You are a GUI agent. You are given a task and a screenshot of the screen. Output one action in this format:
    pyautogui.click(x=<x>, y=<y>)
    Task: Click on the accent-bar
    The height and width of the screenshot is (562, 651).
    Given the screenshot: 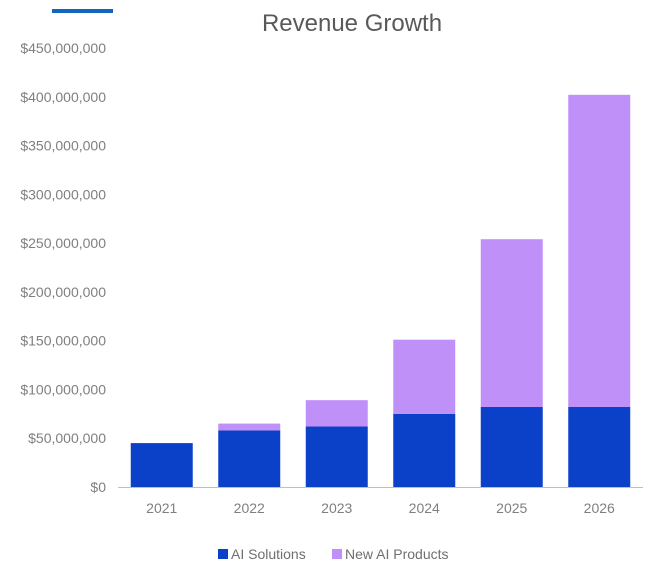 What is the action you would take?
    pyautogui.click(x=82, y=11)
    